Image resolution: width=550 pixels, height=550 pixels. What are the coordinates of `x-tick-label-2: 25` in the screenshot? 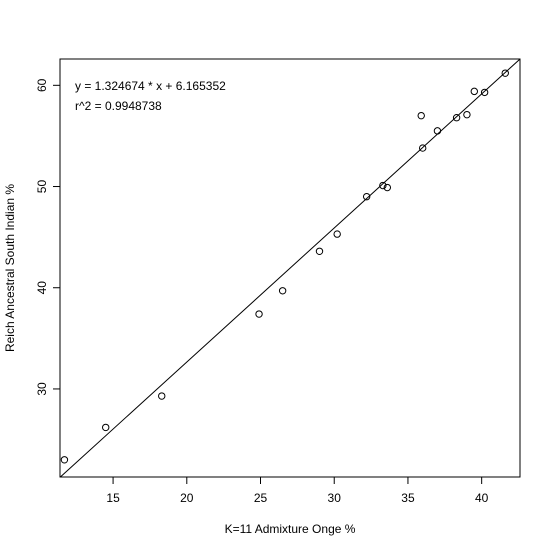 It's located at (261, 498).